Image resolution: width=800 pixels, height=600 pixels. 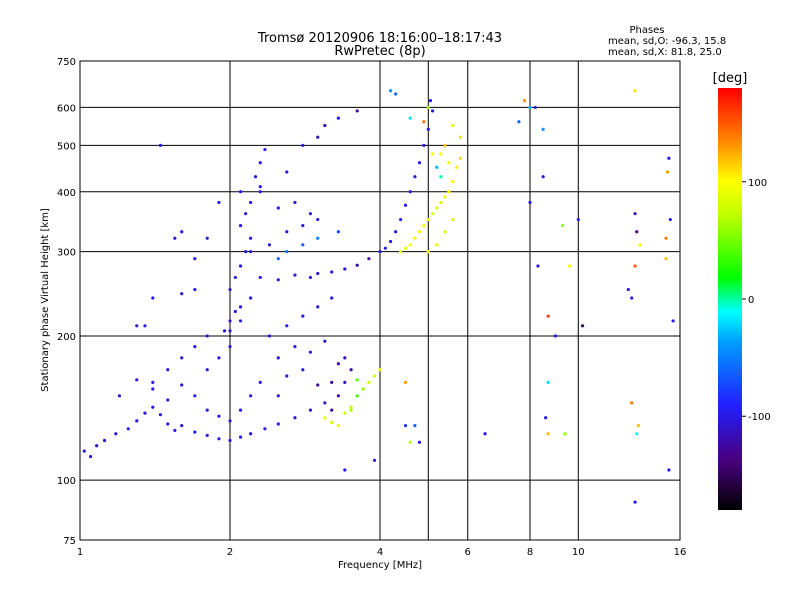 I want to click on y-tick-label: 100, so click(x=66, y=481).